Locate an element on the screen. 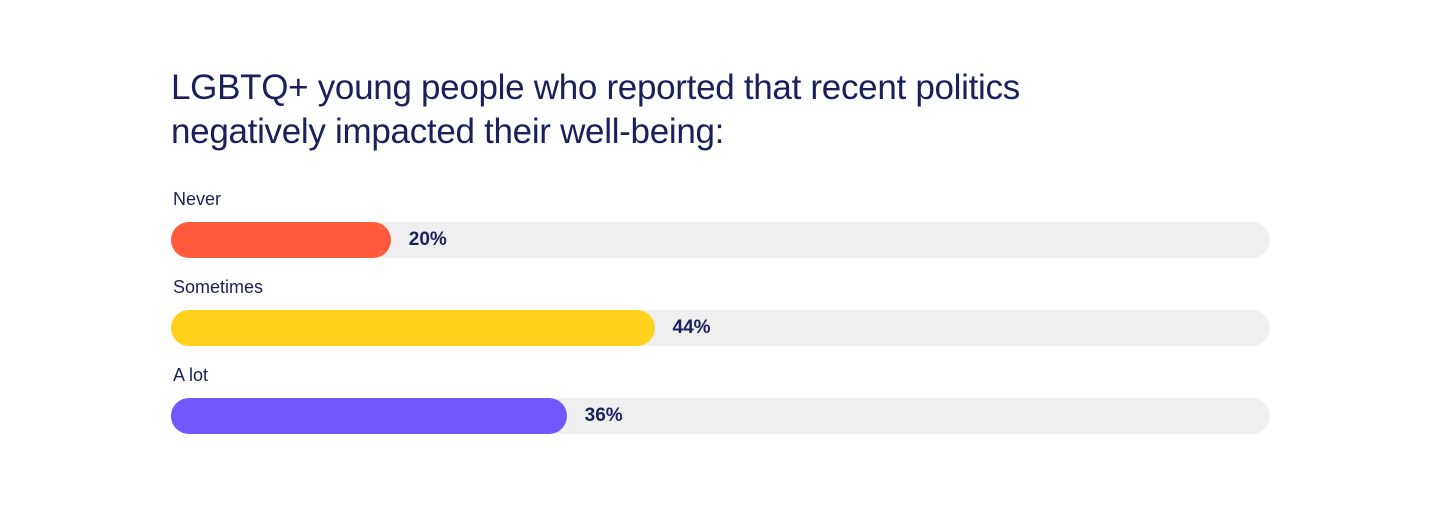 This screenshot has height=518, width=1440. bar-never is located at coordinates (281, 240).